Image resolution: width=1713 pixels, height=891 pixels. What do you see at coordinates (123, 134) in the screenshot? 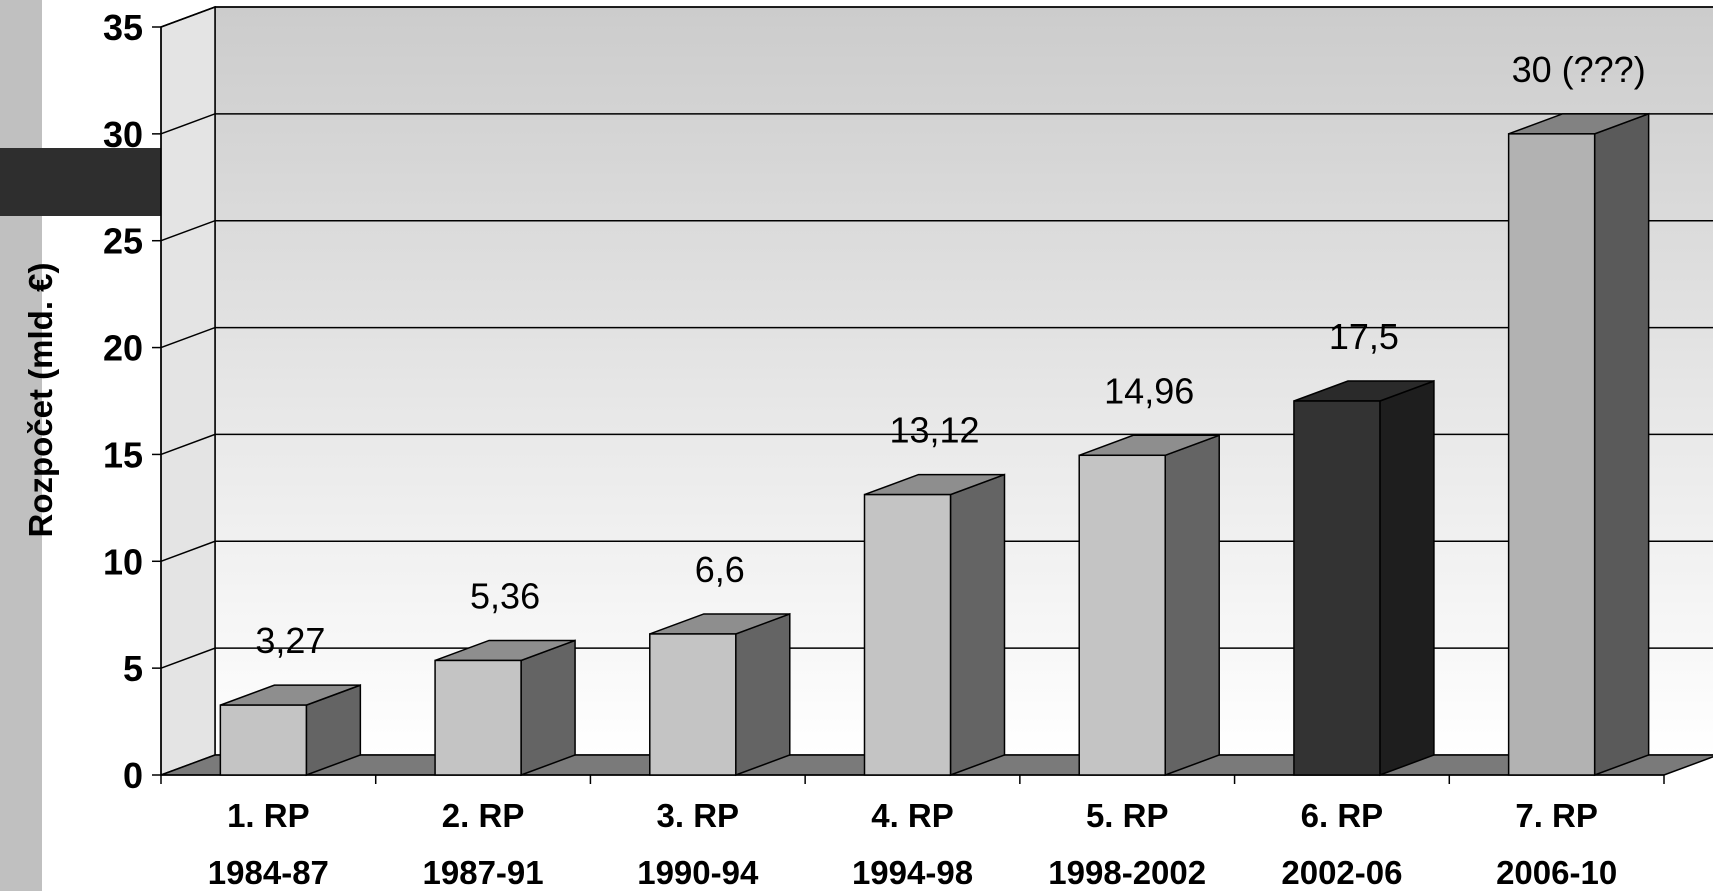
I see `y-tick-label: 30` at bounding box center [123, 134].